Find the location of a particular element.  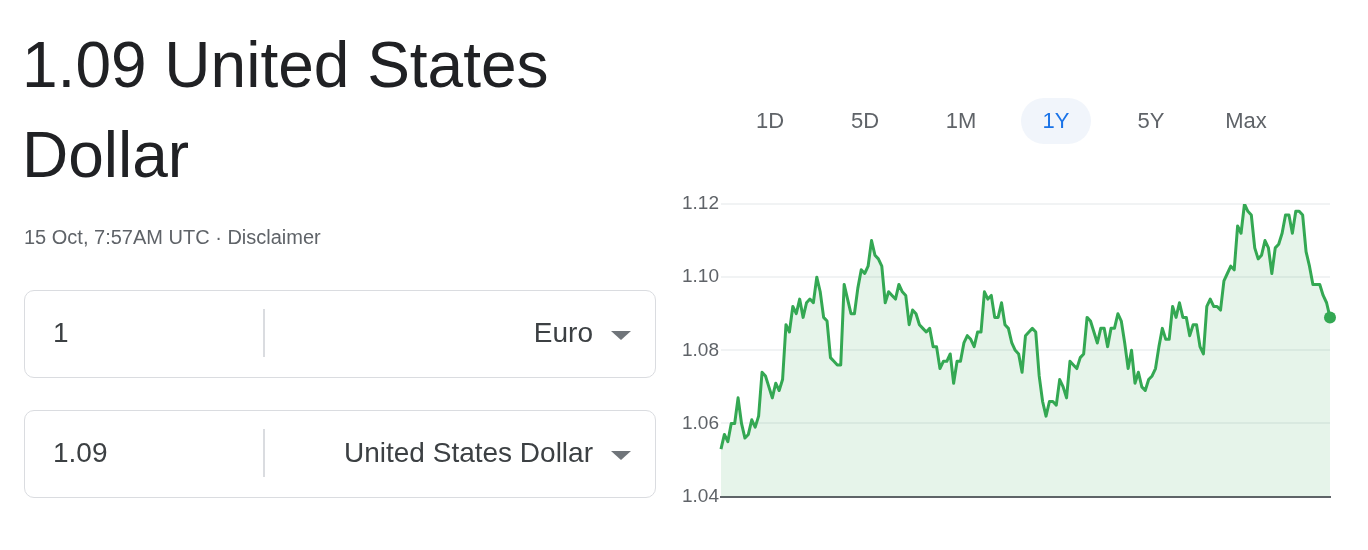

y-tick-label: 1.10 is located at coordinates (700, 276).